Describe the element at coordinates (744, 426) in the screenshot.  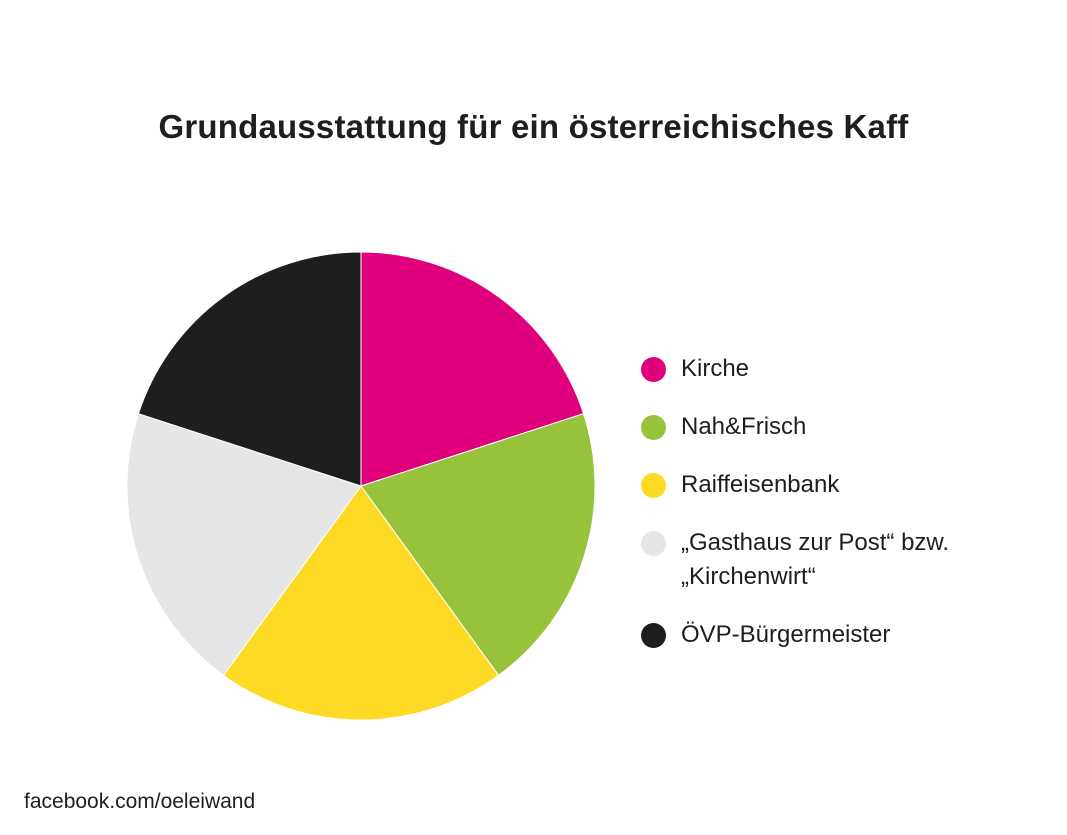
I see `legend-label: Nah&Frisch` at that location.